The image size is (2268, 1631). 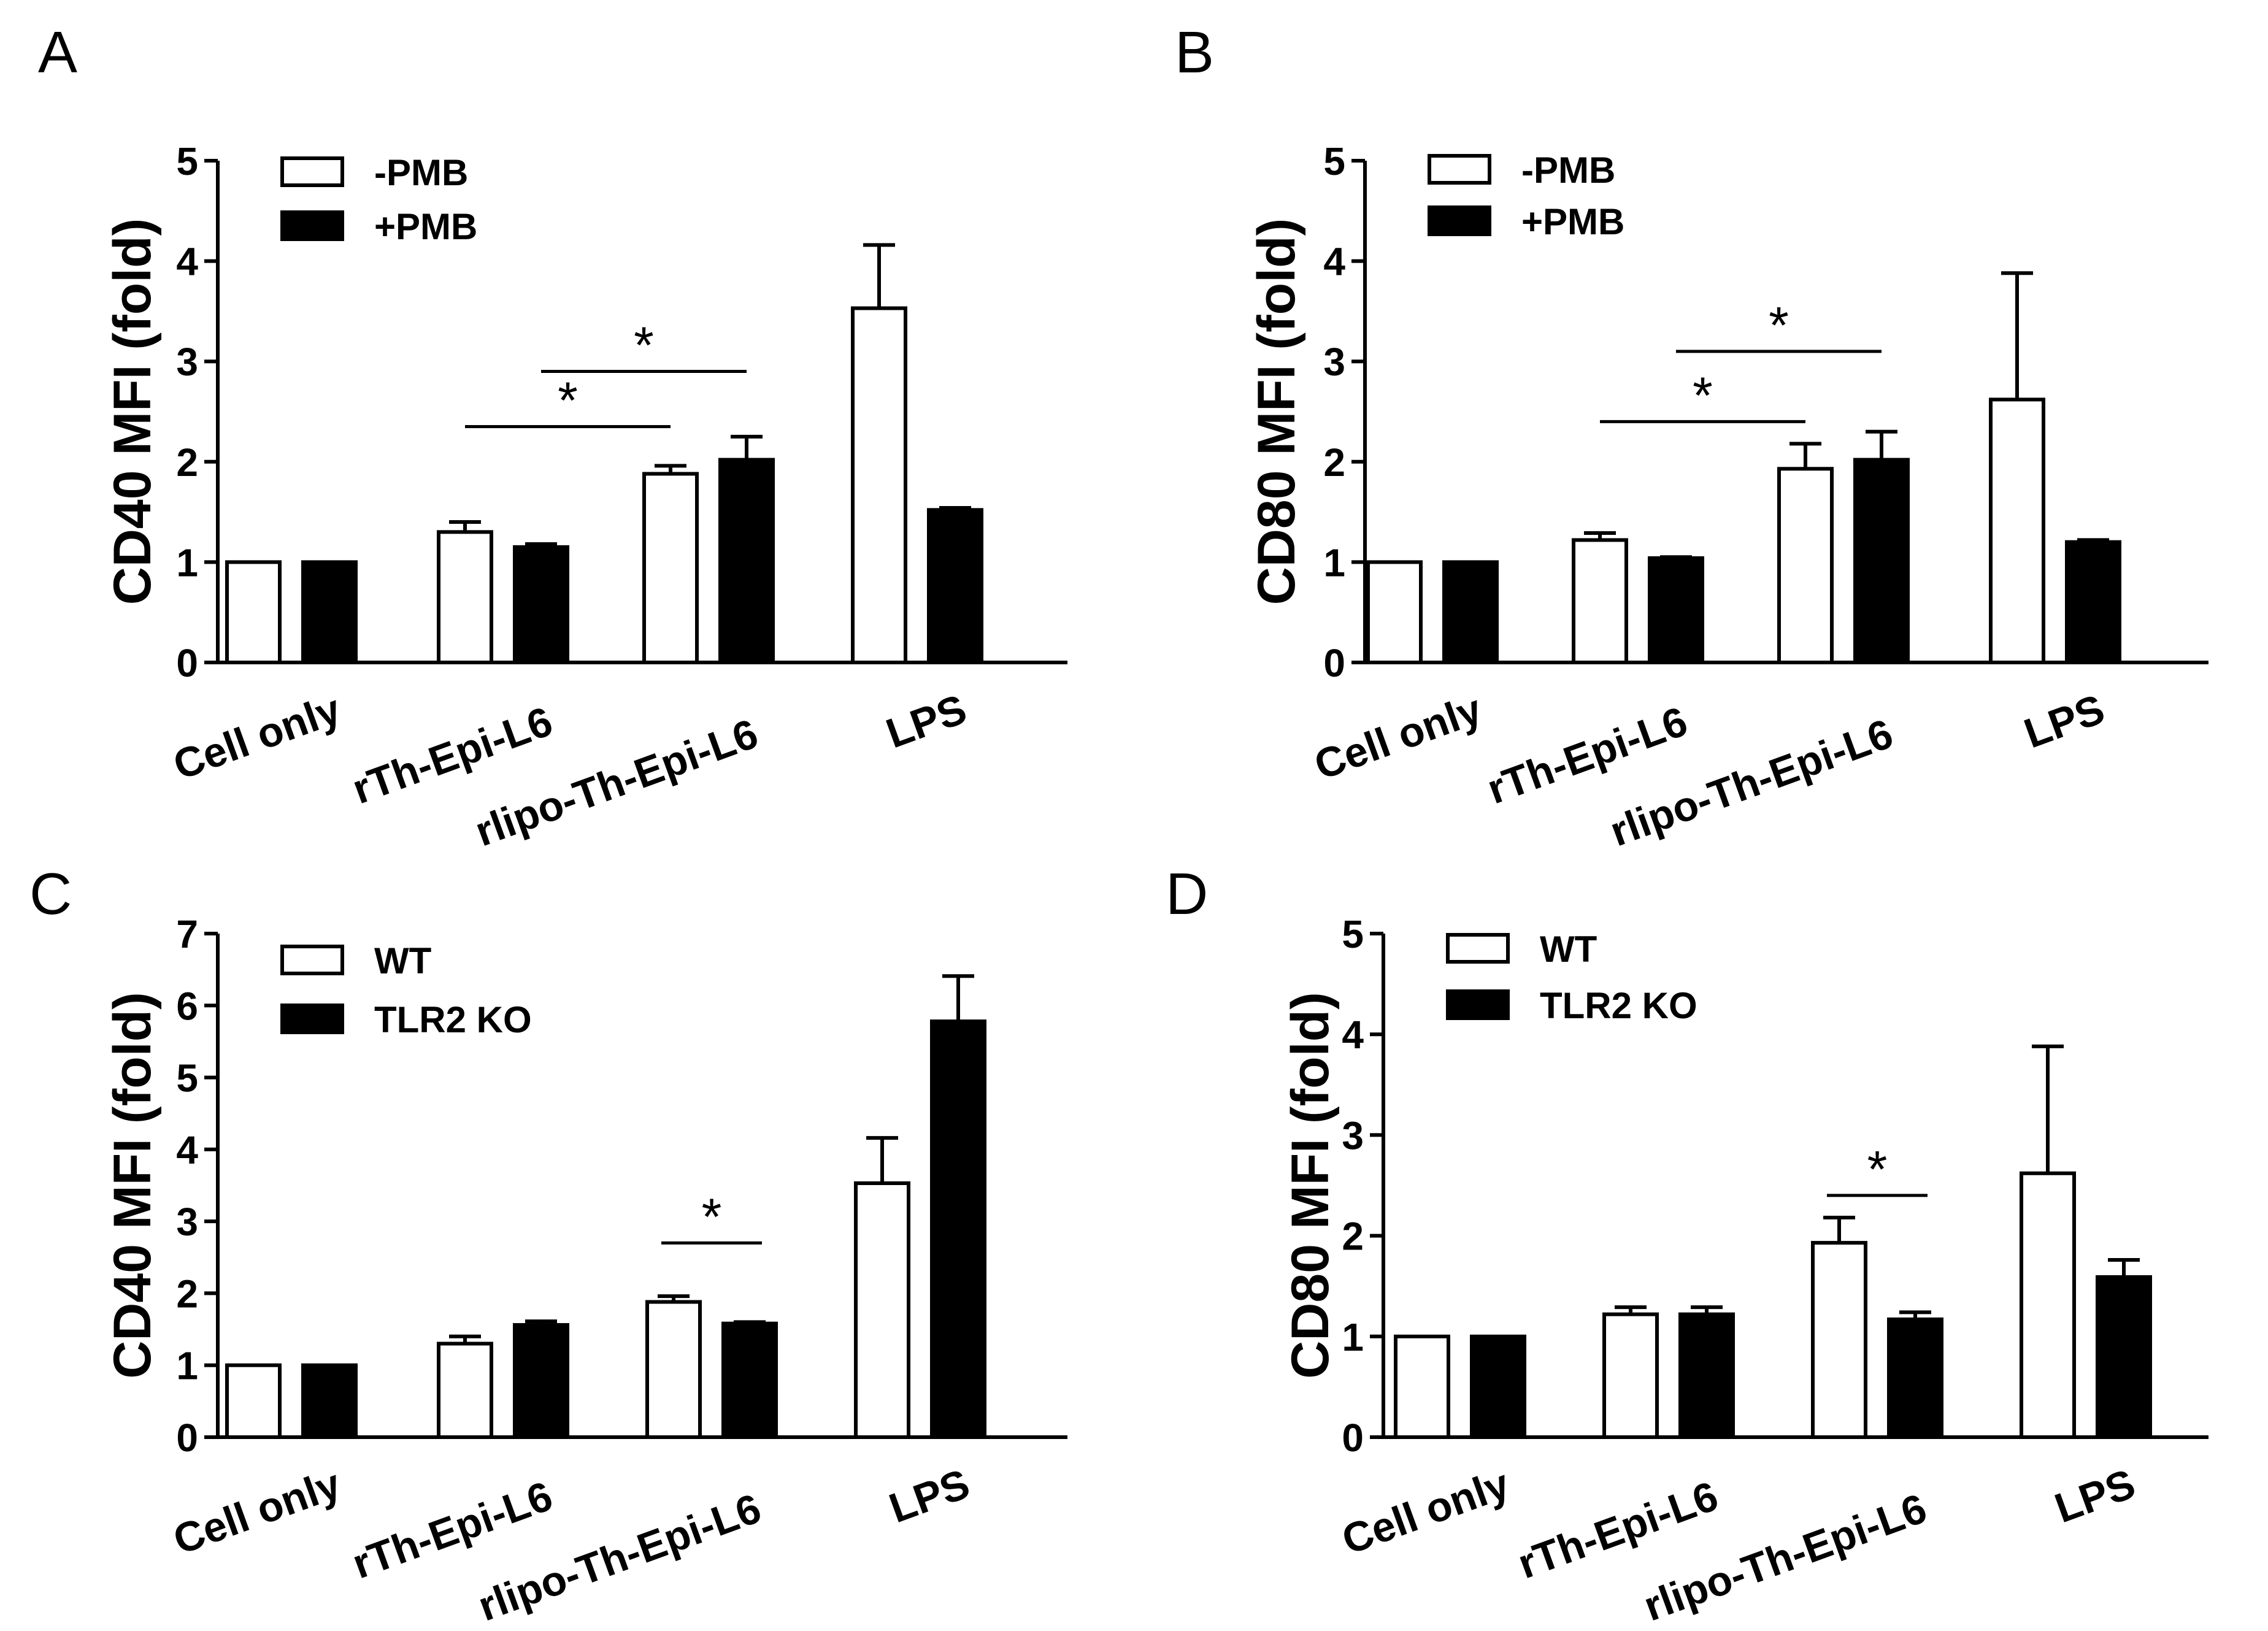 What do you see at coordinates (187, 1006) in the screenshot?
I see `y-tick-label: 6` at bounding box center [187, 1006].